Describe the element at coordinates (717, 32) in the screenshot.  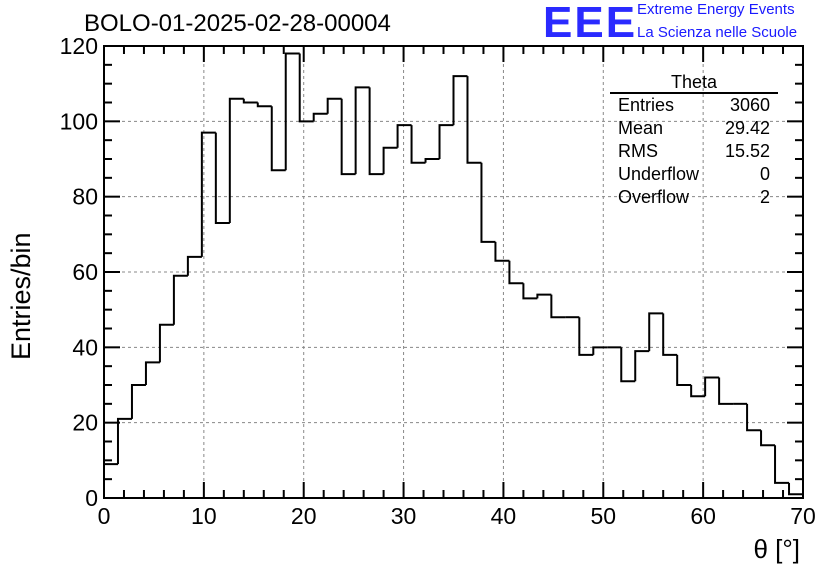
I see `logo-line-2: La Scienza nelle Scuole` at that location.